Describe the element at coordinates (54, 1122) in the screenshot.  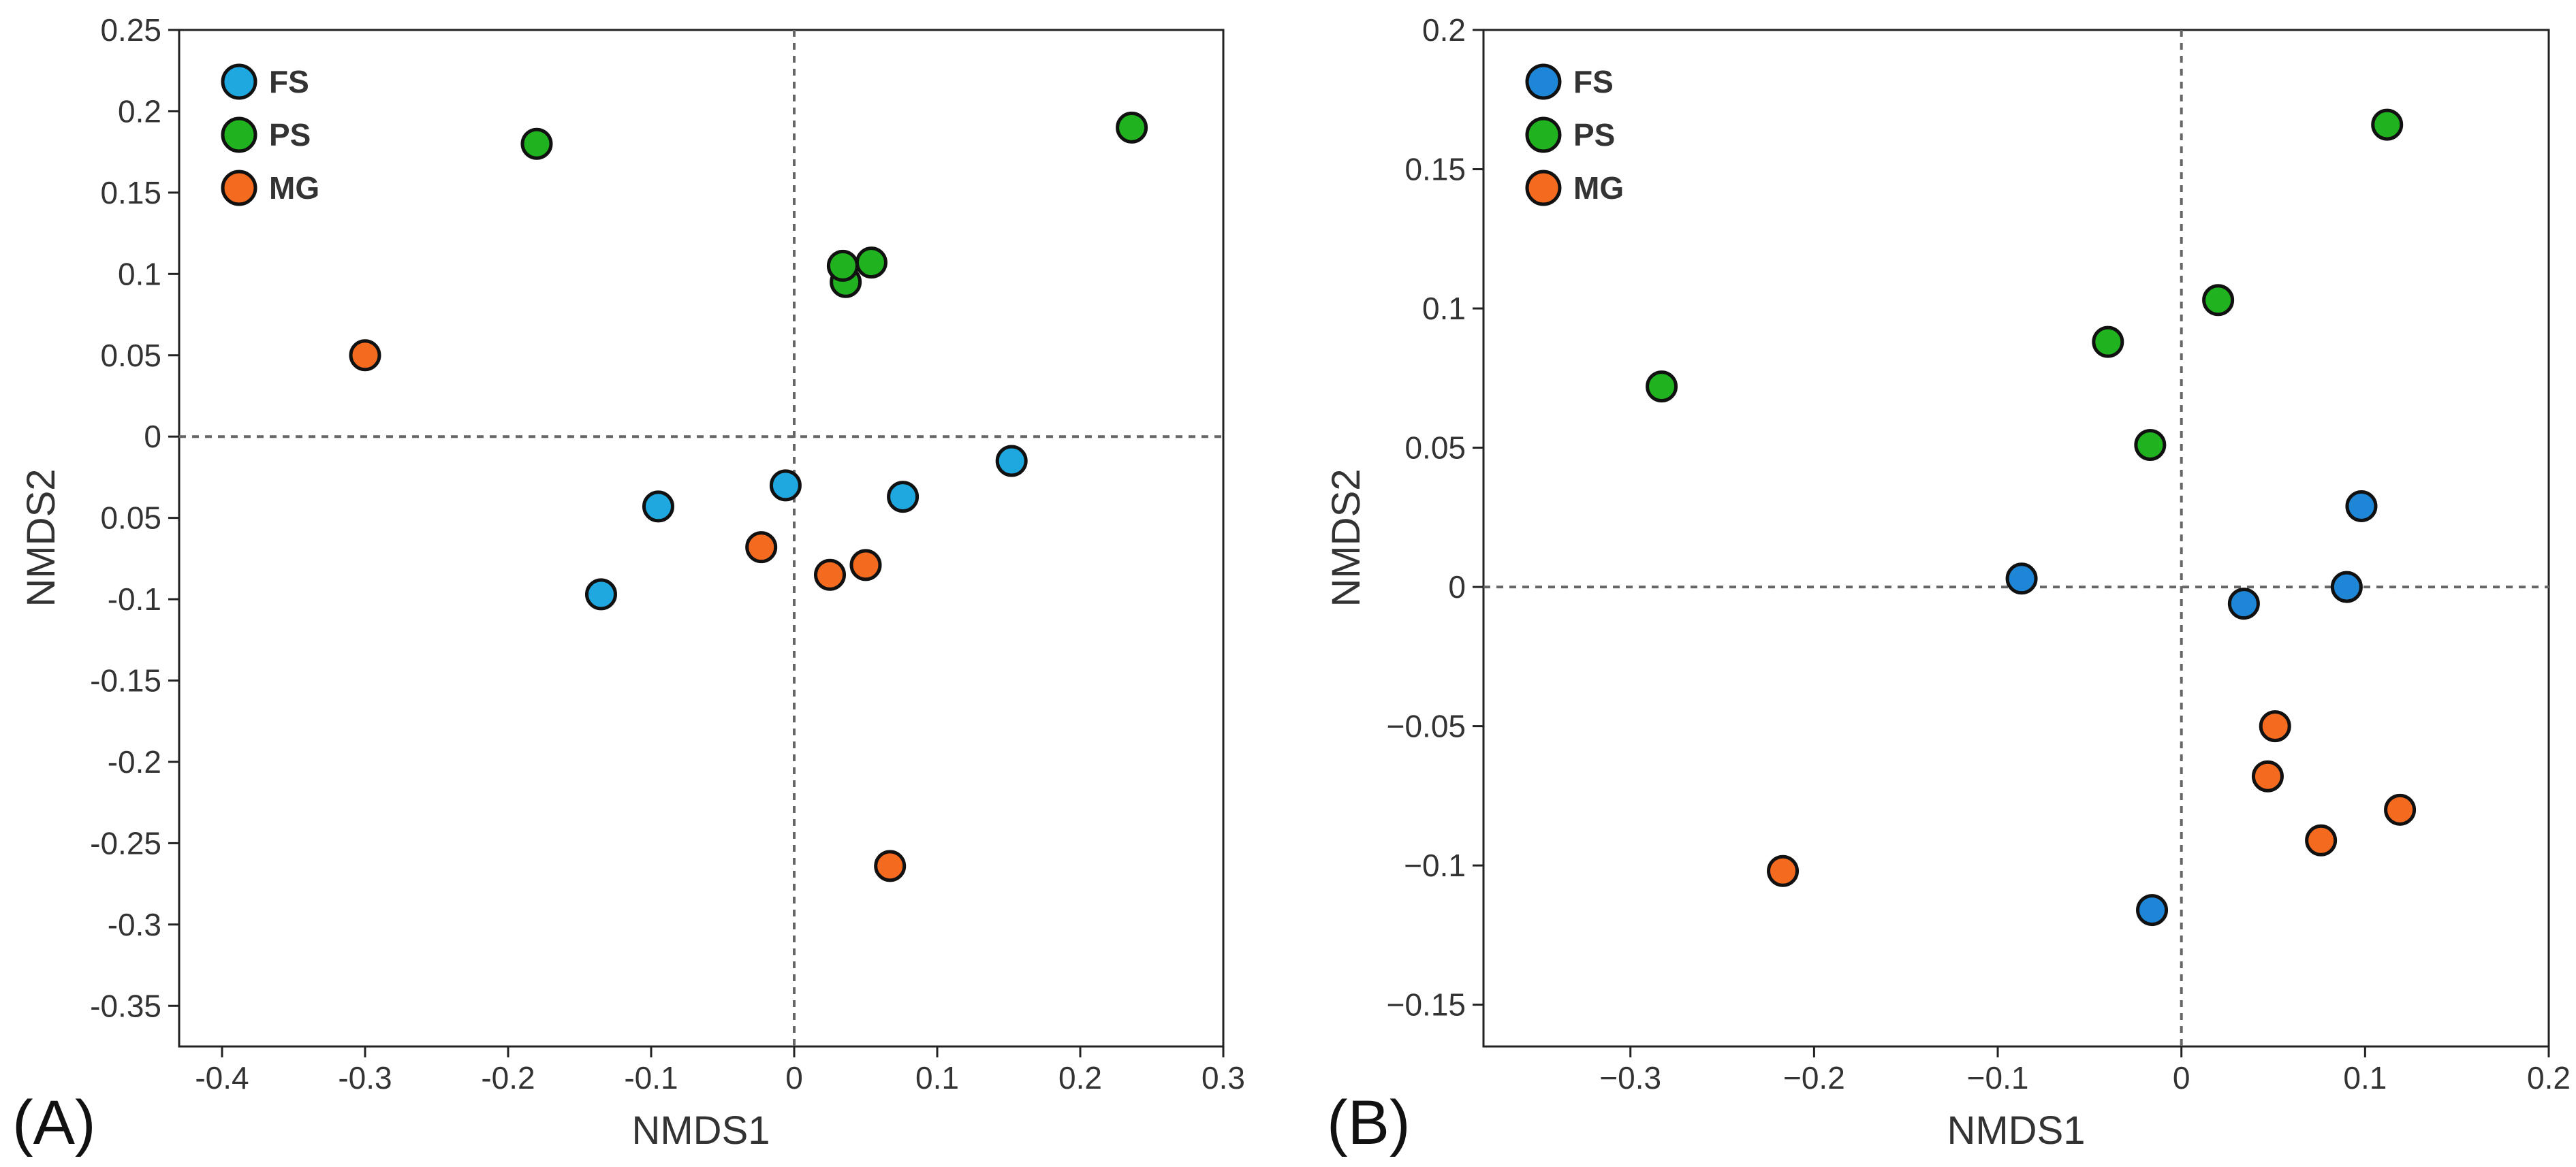
I see `panel-label: (A)` at that location.